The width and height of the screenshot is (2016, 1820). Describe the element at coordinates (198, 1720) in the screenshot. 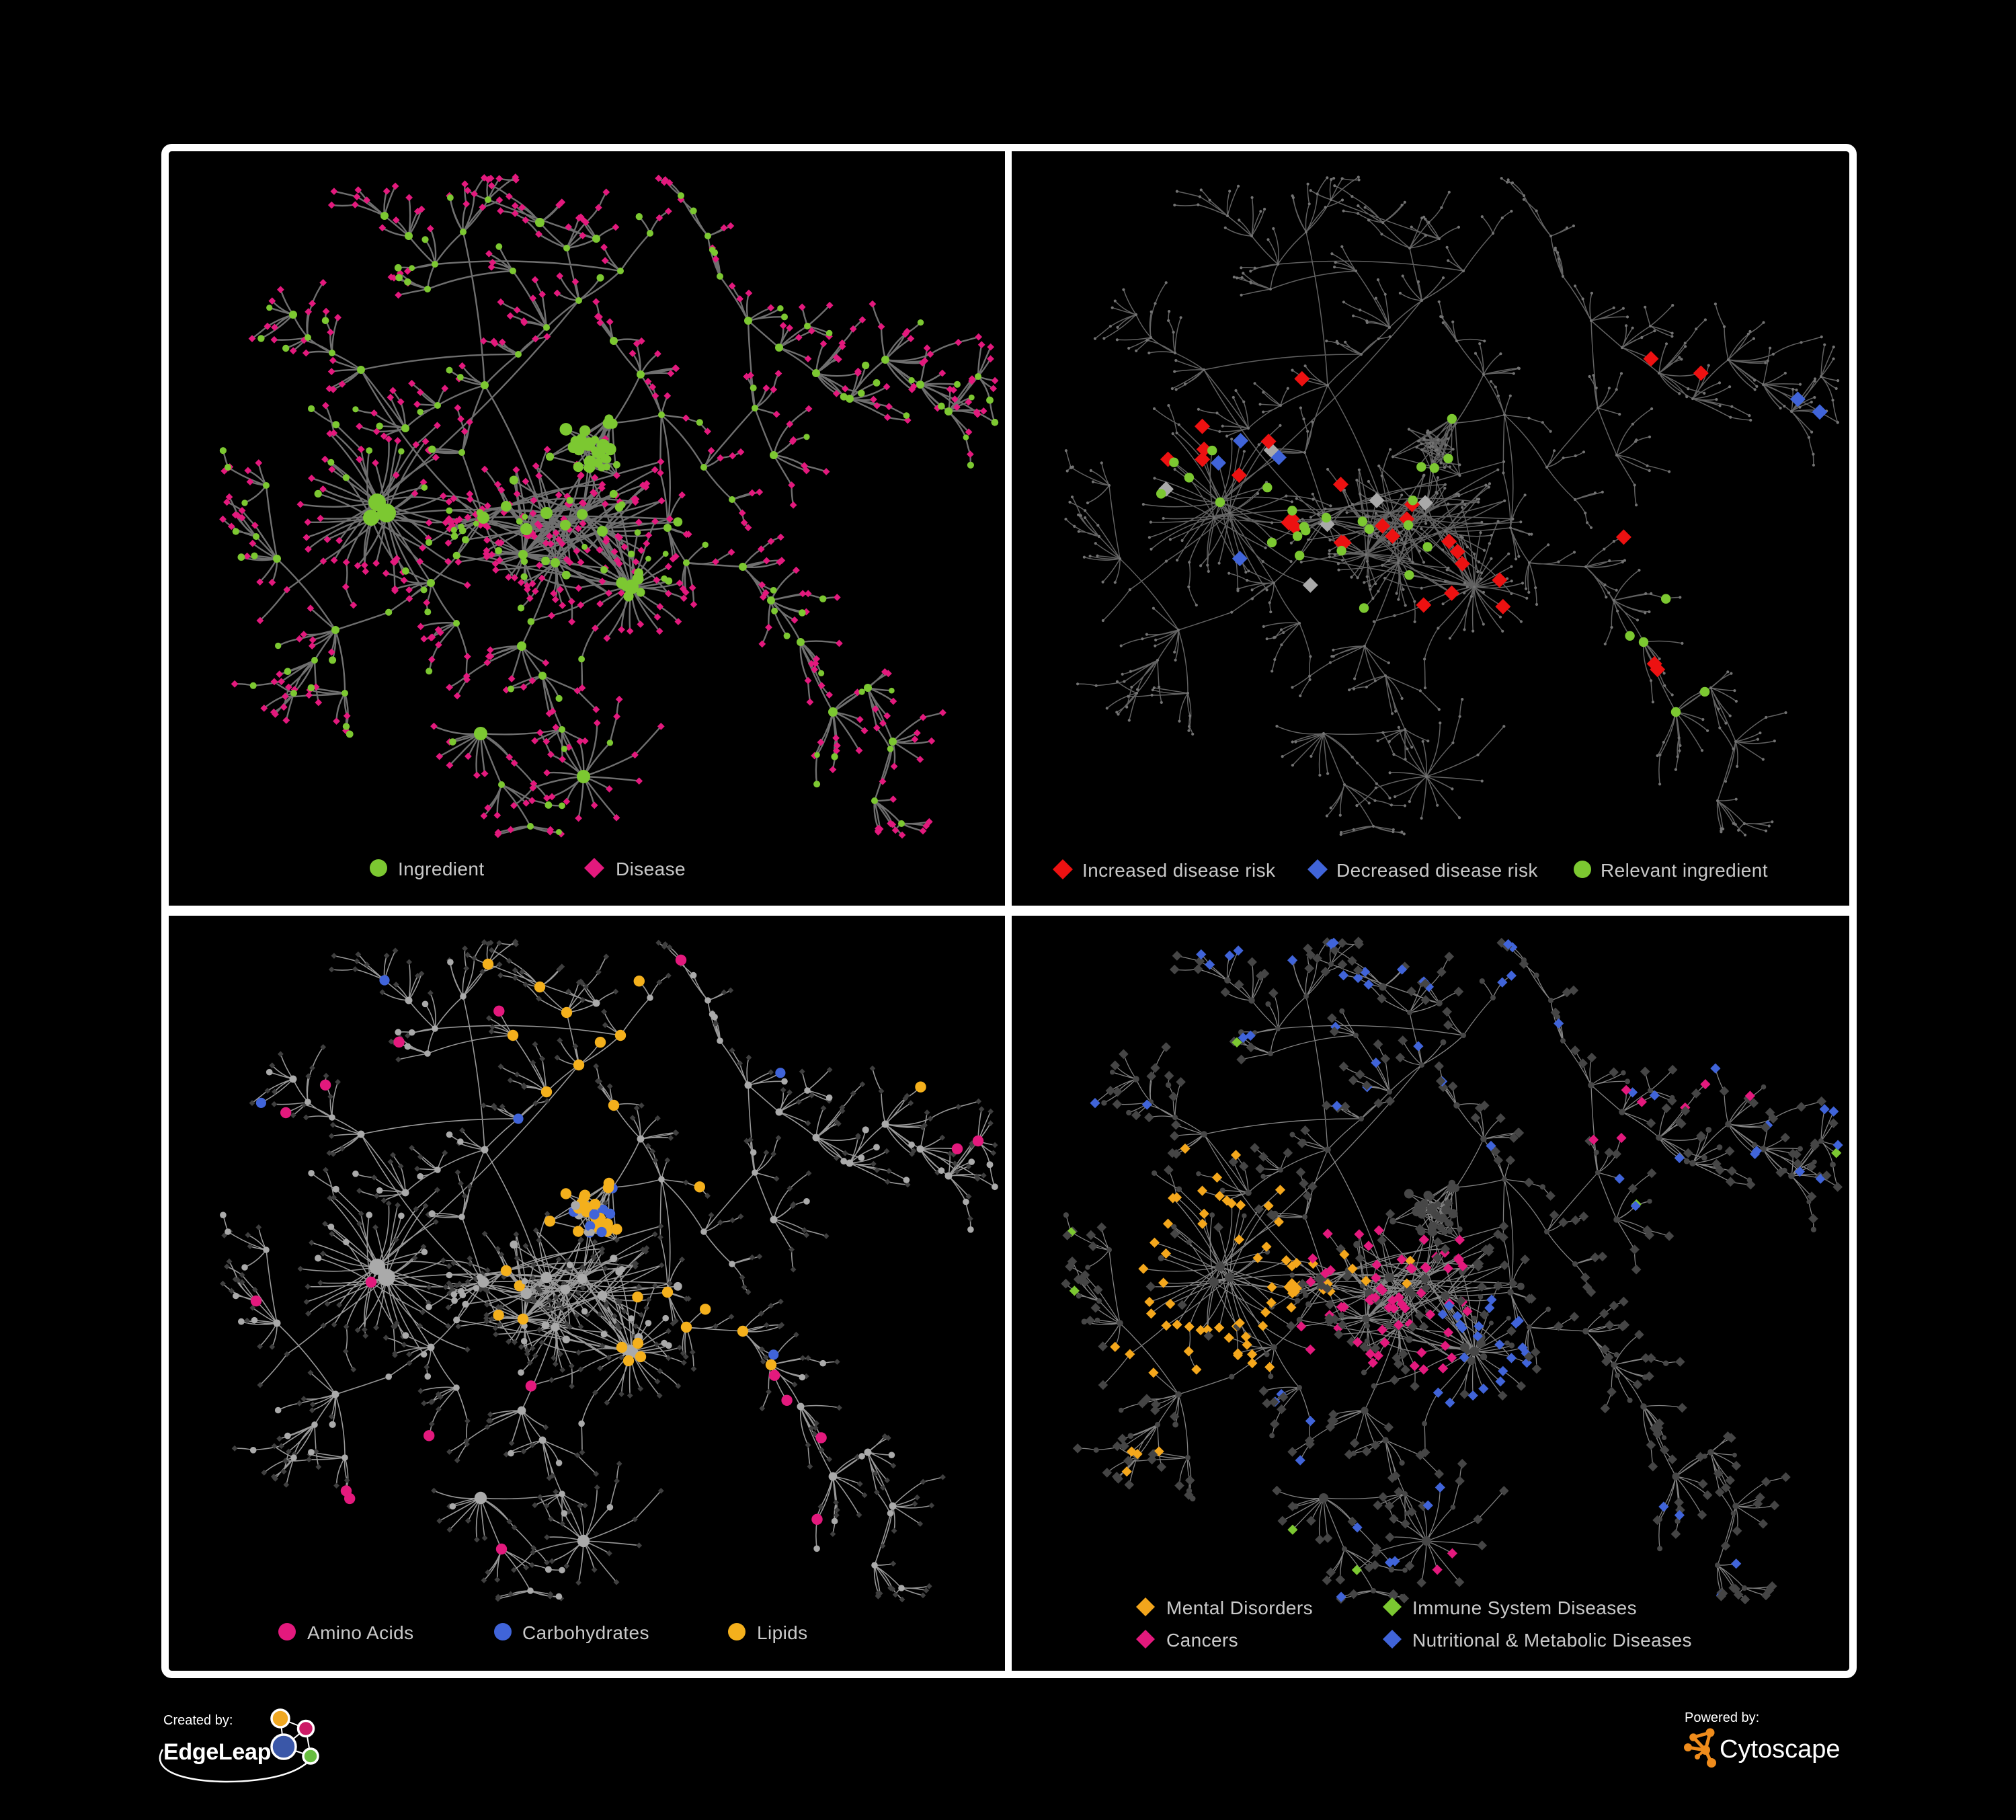

I see `svg-text: Created by:` at that location.